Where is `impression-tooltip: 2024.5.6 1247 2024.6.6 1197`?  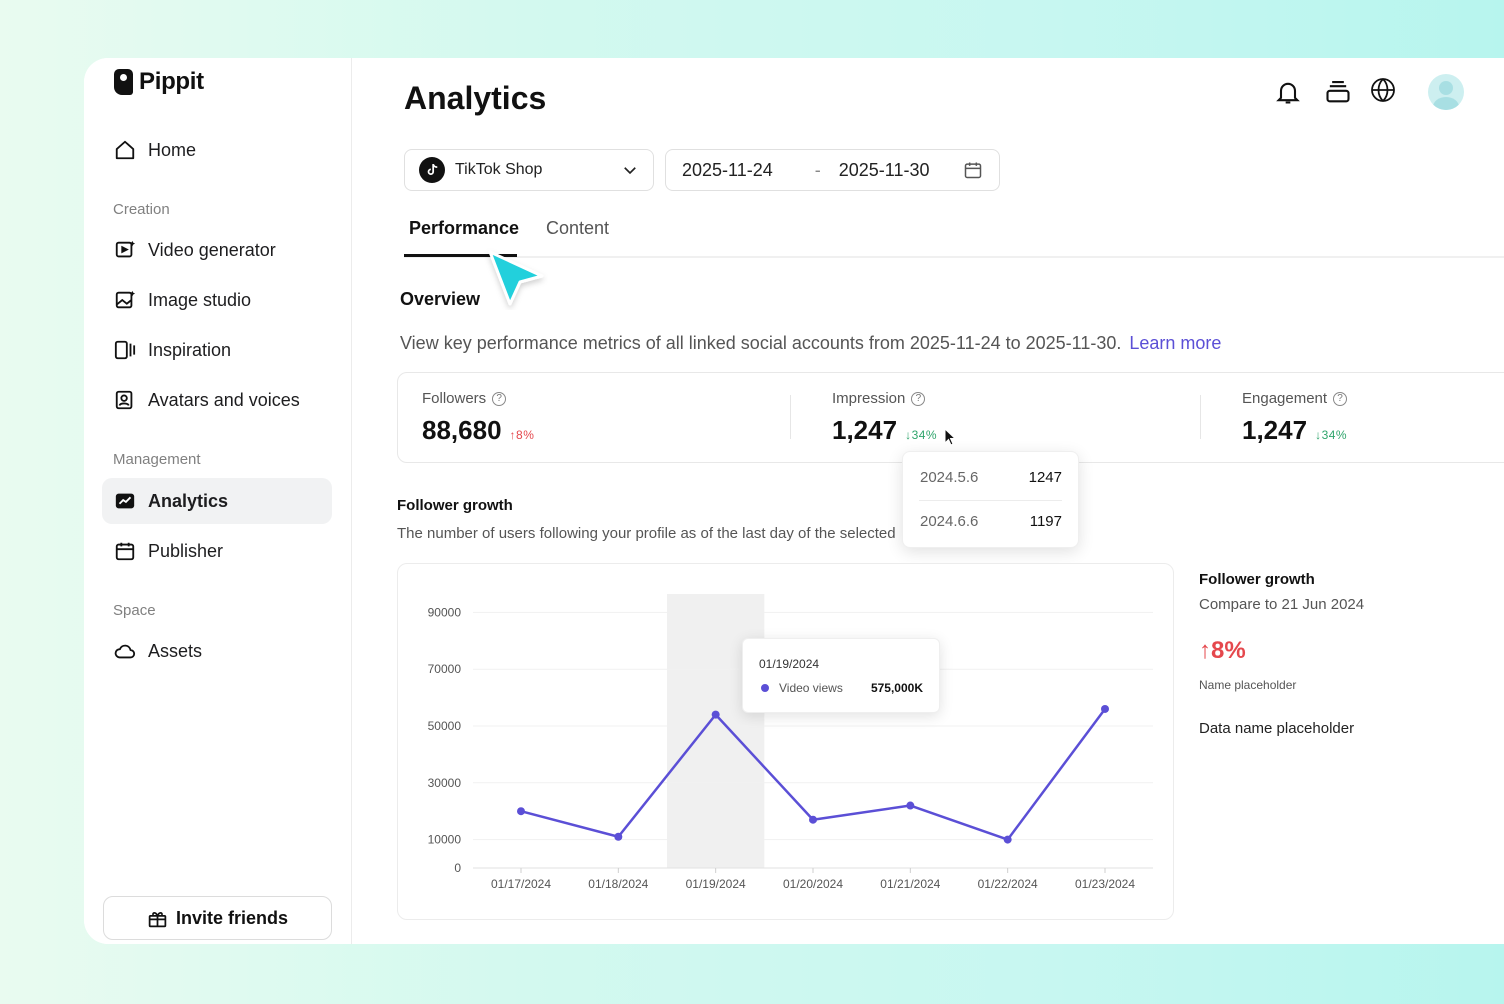
impression-tooltip: 2024.5.6 1247 2024.6.6 1197 is located at coordinates (990, 499).